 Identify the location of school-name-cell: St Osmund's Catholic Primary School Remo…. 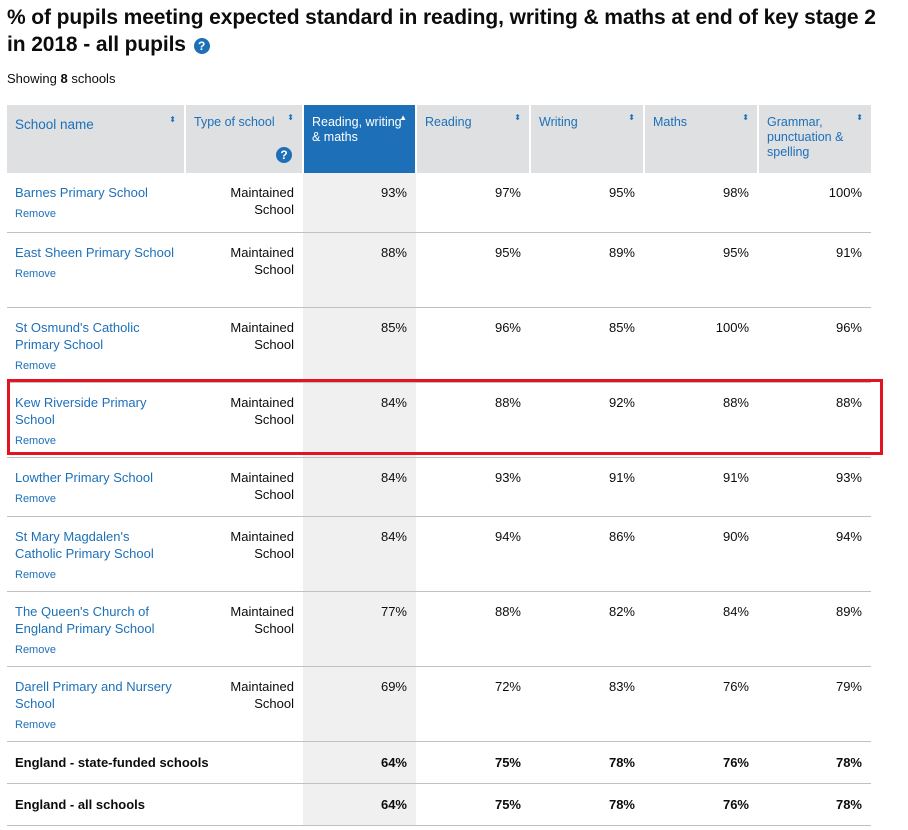
(96, 345).